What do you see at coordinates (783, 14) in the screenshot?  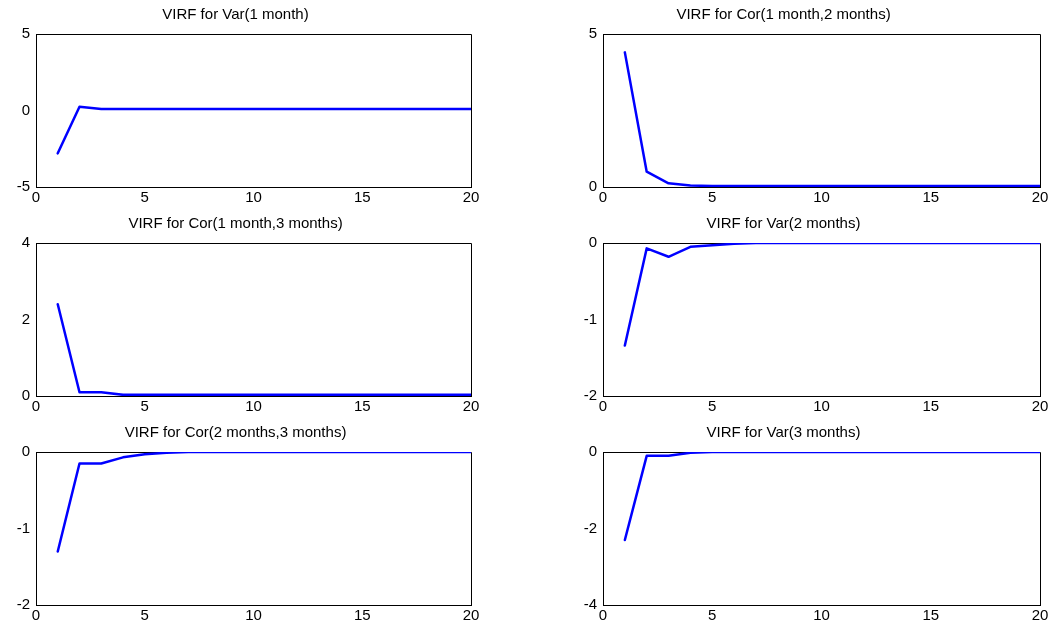 I see `chart-title: VIRF for Cor(1 month,2 months)` at bounding box center [783, 14].